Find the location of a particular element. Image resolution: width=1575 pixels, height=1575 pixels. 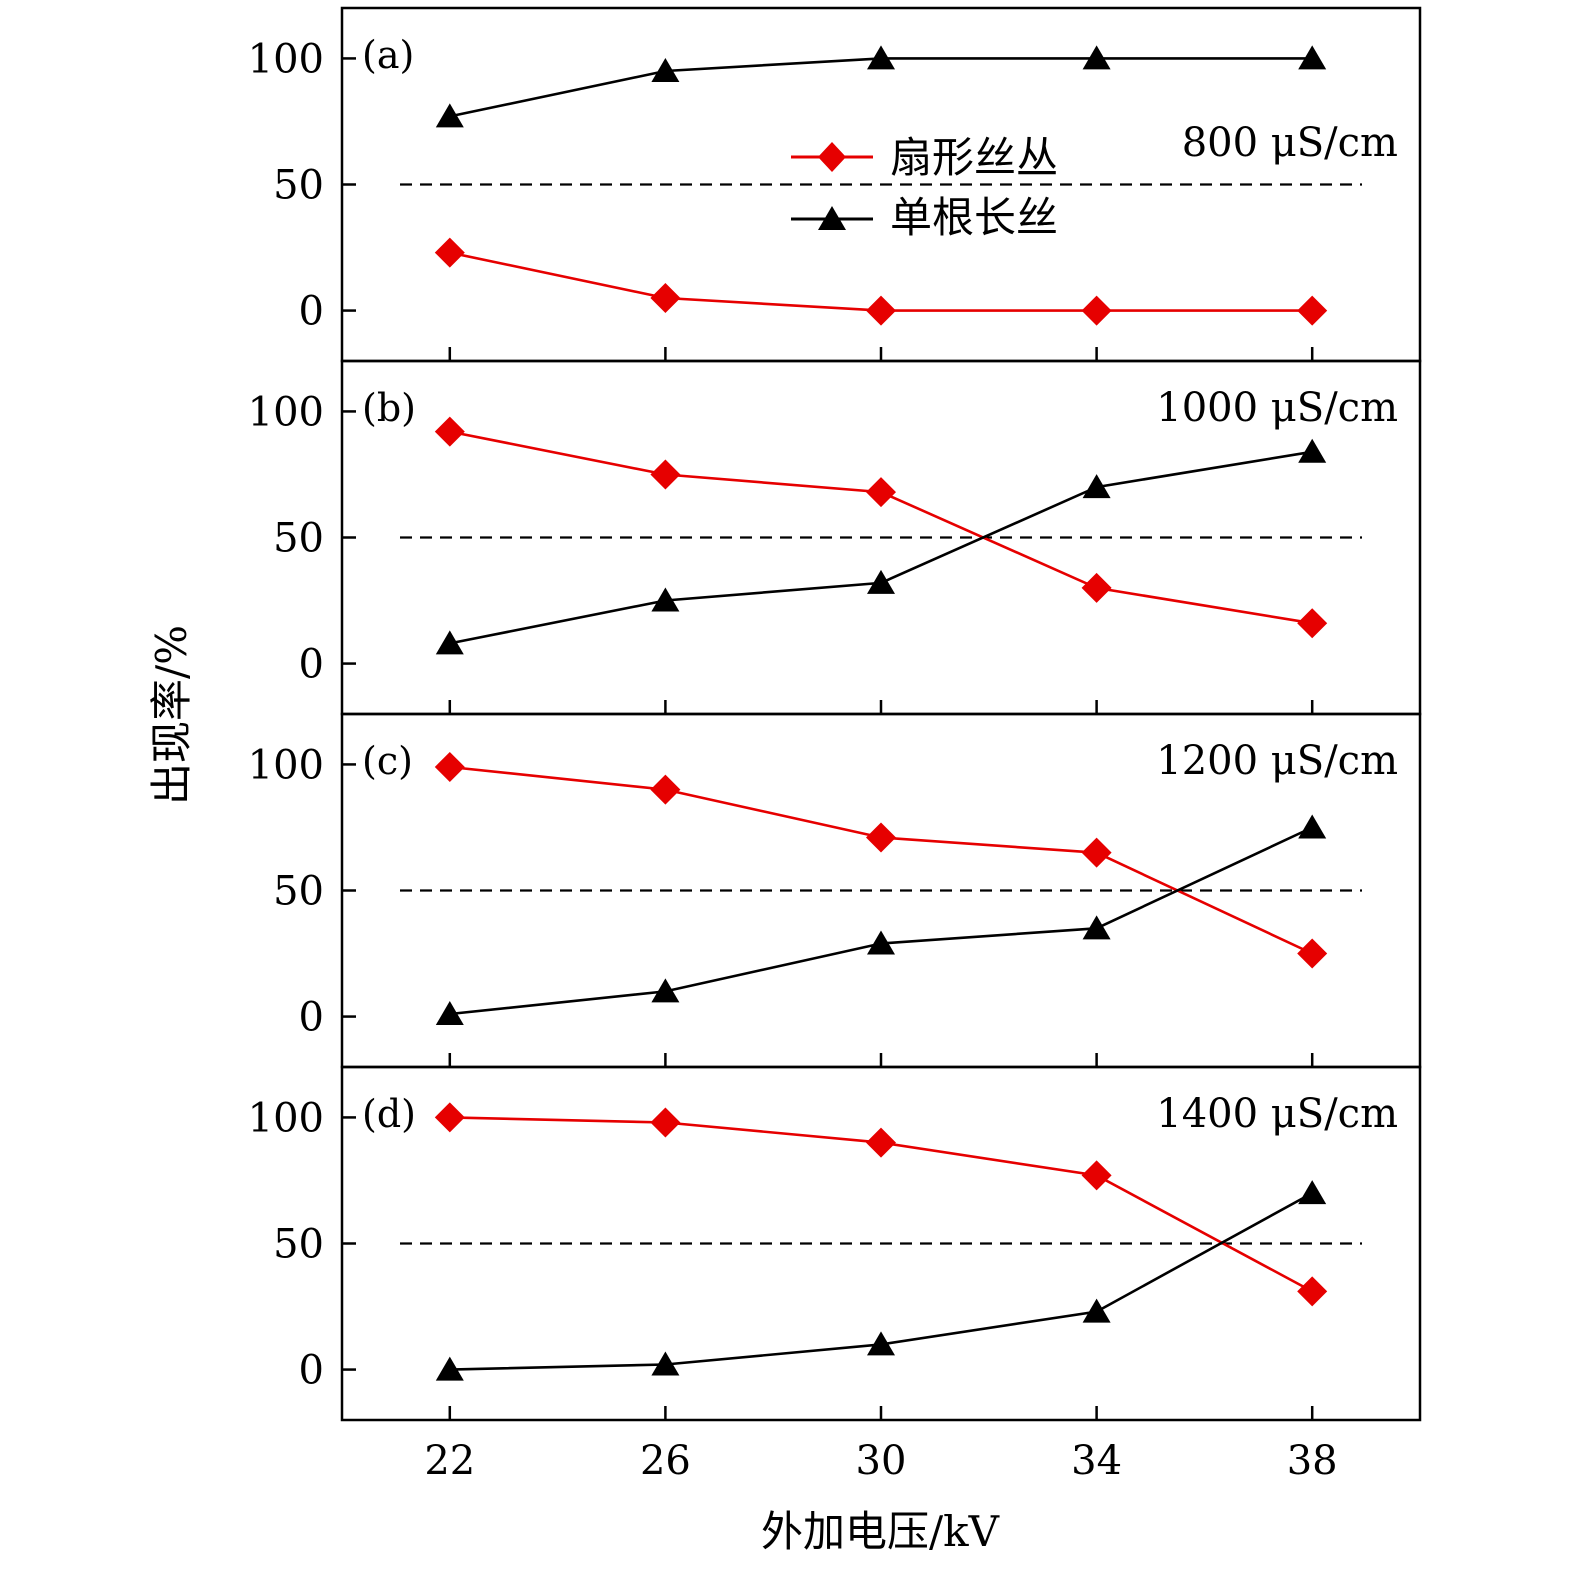

condition-label: 800 μS/cm is located at coordinates (1290, 143).